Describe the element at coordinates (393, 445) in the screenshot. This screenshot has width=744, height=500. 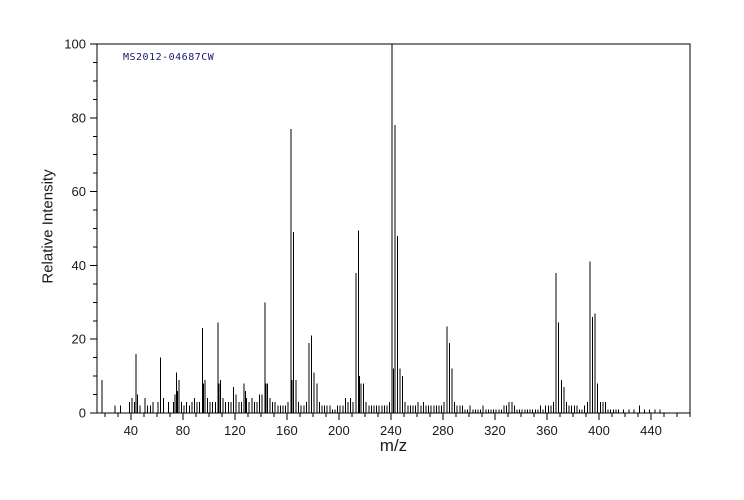
I see `x-axis-label: m/z` at that location.